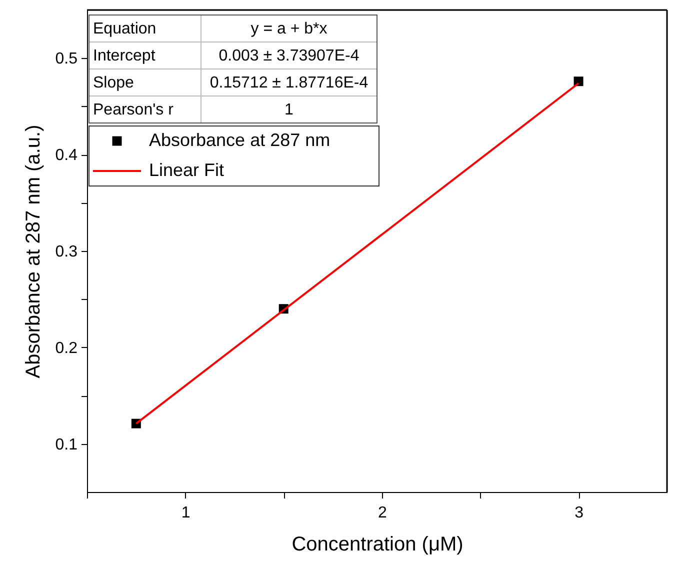  I want to click on x-tick-label: 3, so click(579, 513).